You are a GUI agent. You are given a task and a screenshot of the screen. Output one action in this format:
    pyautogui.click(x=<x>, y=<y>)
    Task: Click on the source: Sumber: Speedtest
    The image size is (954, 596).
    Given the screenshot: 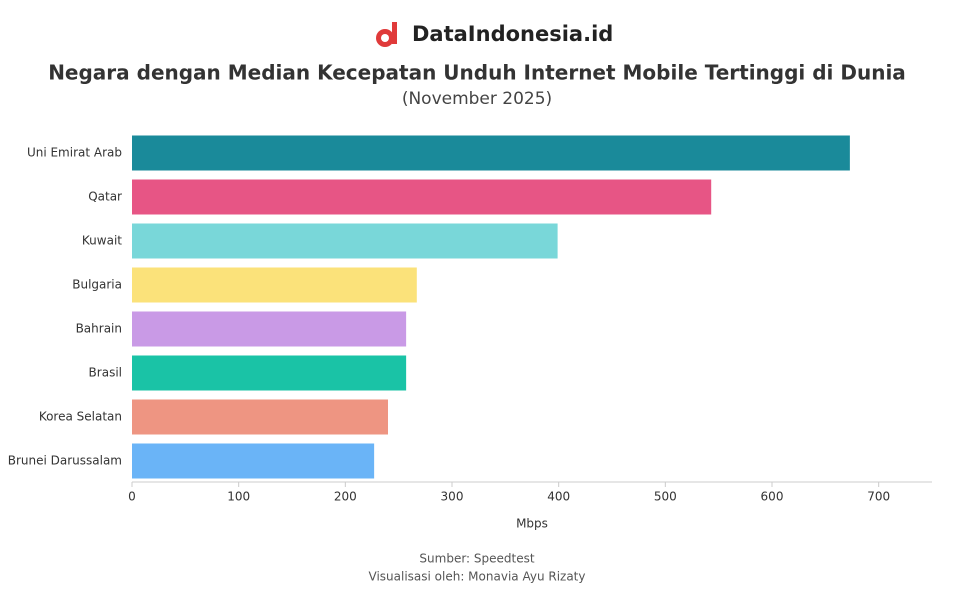 What is the action you would take?
    pyautogui.click(x=476, y=559)
    